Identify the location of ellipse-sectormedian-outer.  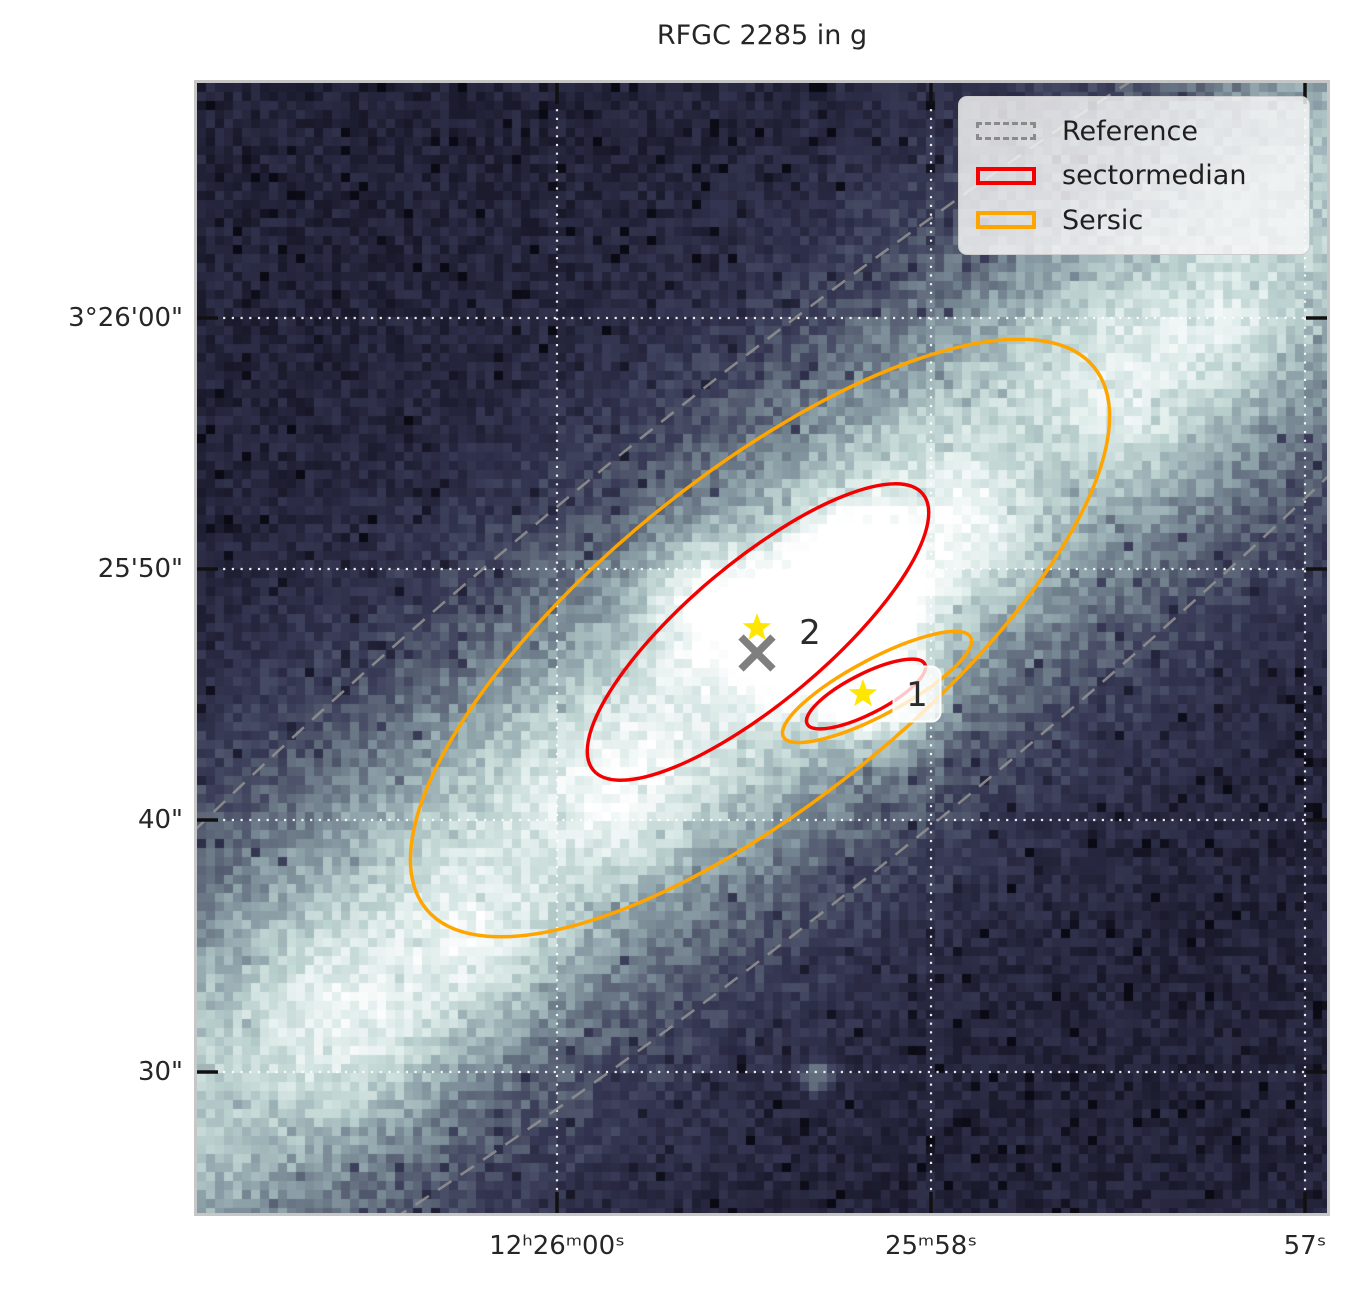
(758, 632).